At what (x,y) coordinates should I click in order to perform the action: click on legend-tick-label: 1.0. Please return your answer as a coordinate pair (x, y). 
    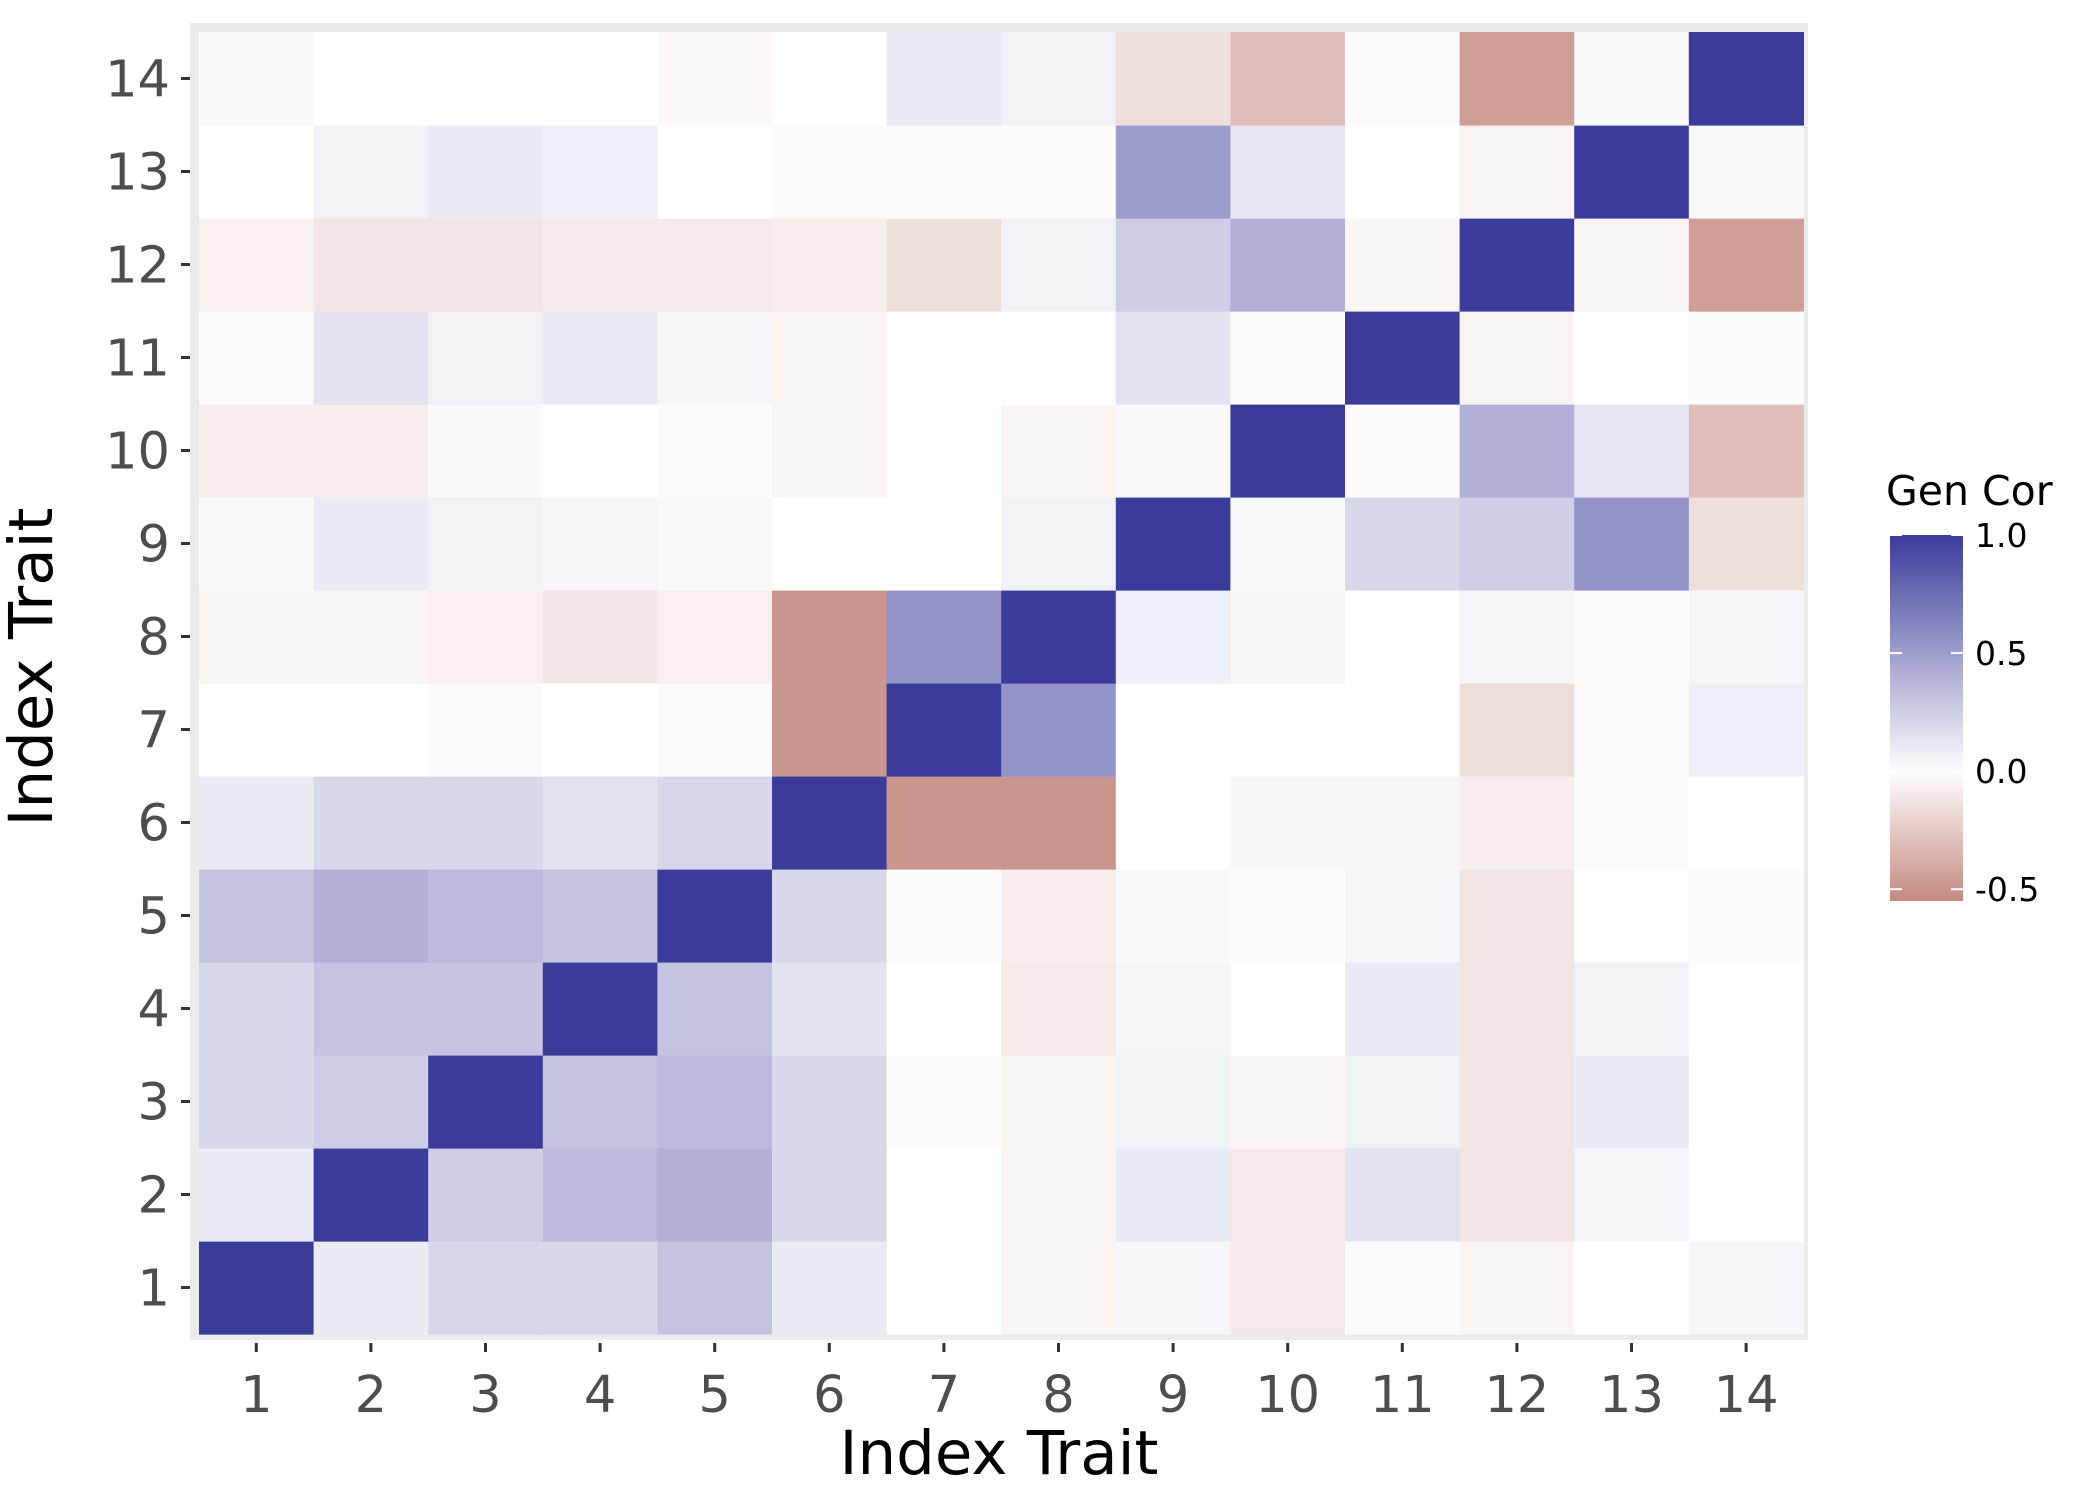
    Looking at the image, I should click on (2001, 535).